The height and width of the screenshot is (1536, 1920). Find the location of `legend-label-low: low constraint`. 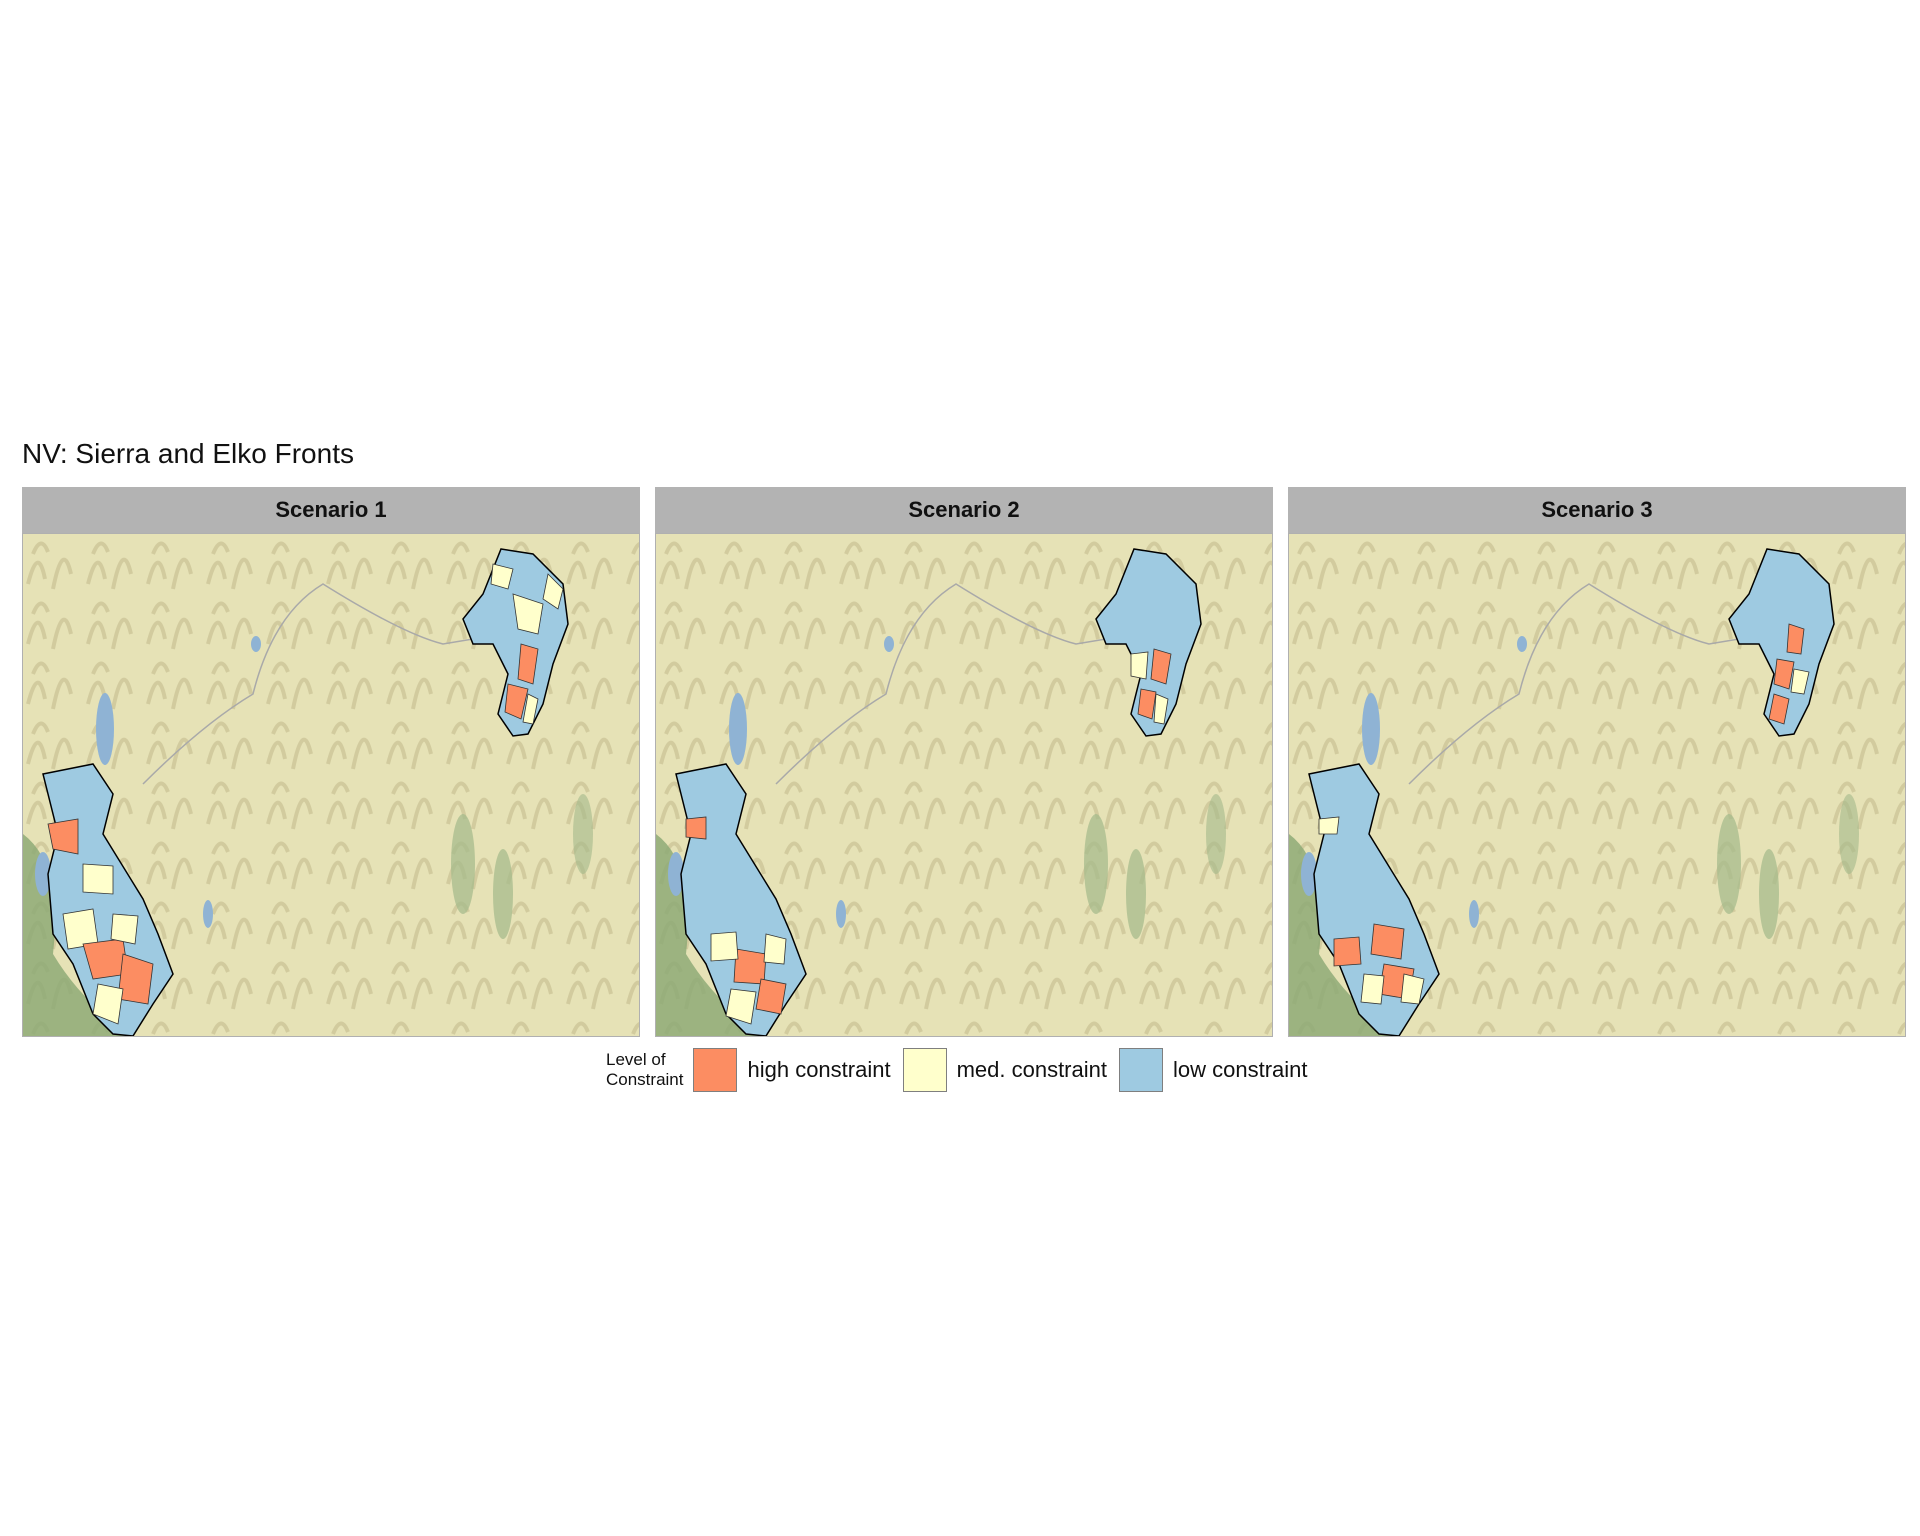

legend-label-low: low constraint is located at coordinates (1240, 1069).